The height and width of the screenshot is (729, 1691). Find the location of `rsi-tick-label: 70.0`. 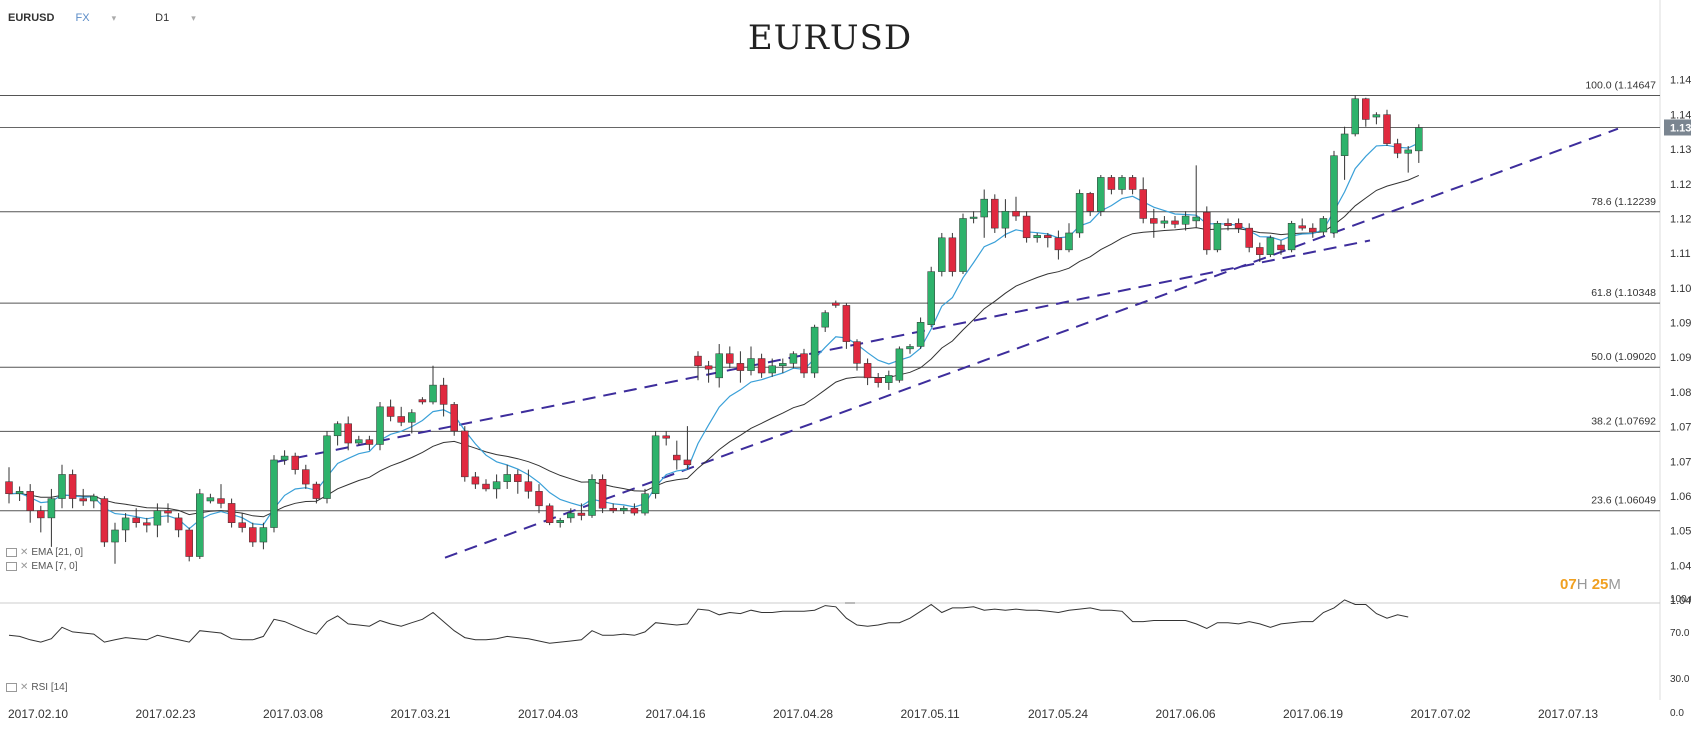

rsi-tick-label: 70.0 is located at coordinates (1680, 633).